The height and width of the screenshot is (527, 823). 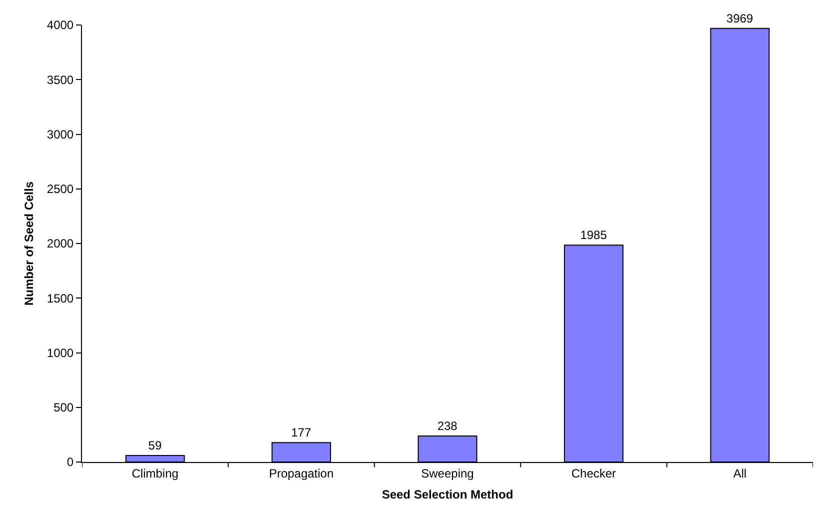 What do you see at coordinates (594, 235) in the screenshot?
I see `data-label: 1985` at bounding box center [594, 235].